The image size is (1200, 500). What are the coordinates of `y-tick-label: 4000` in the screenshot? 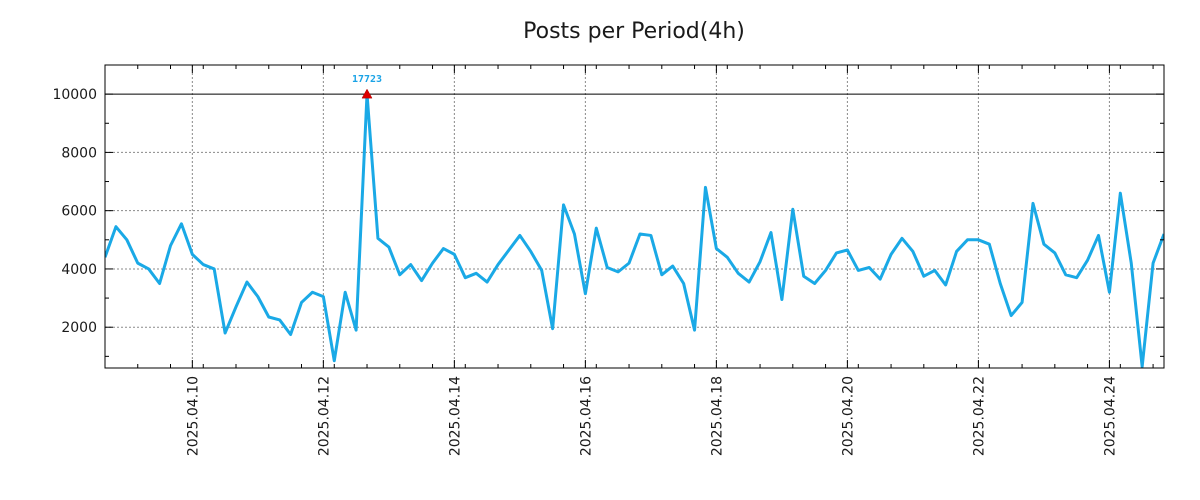 It's located at (79, 270).